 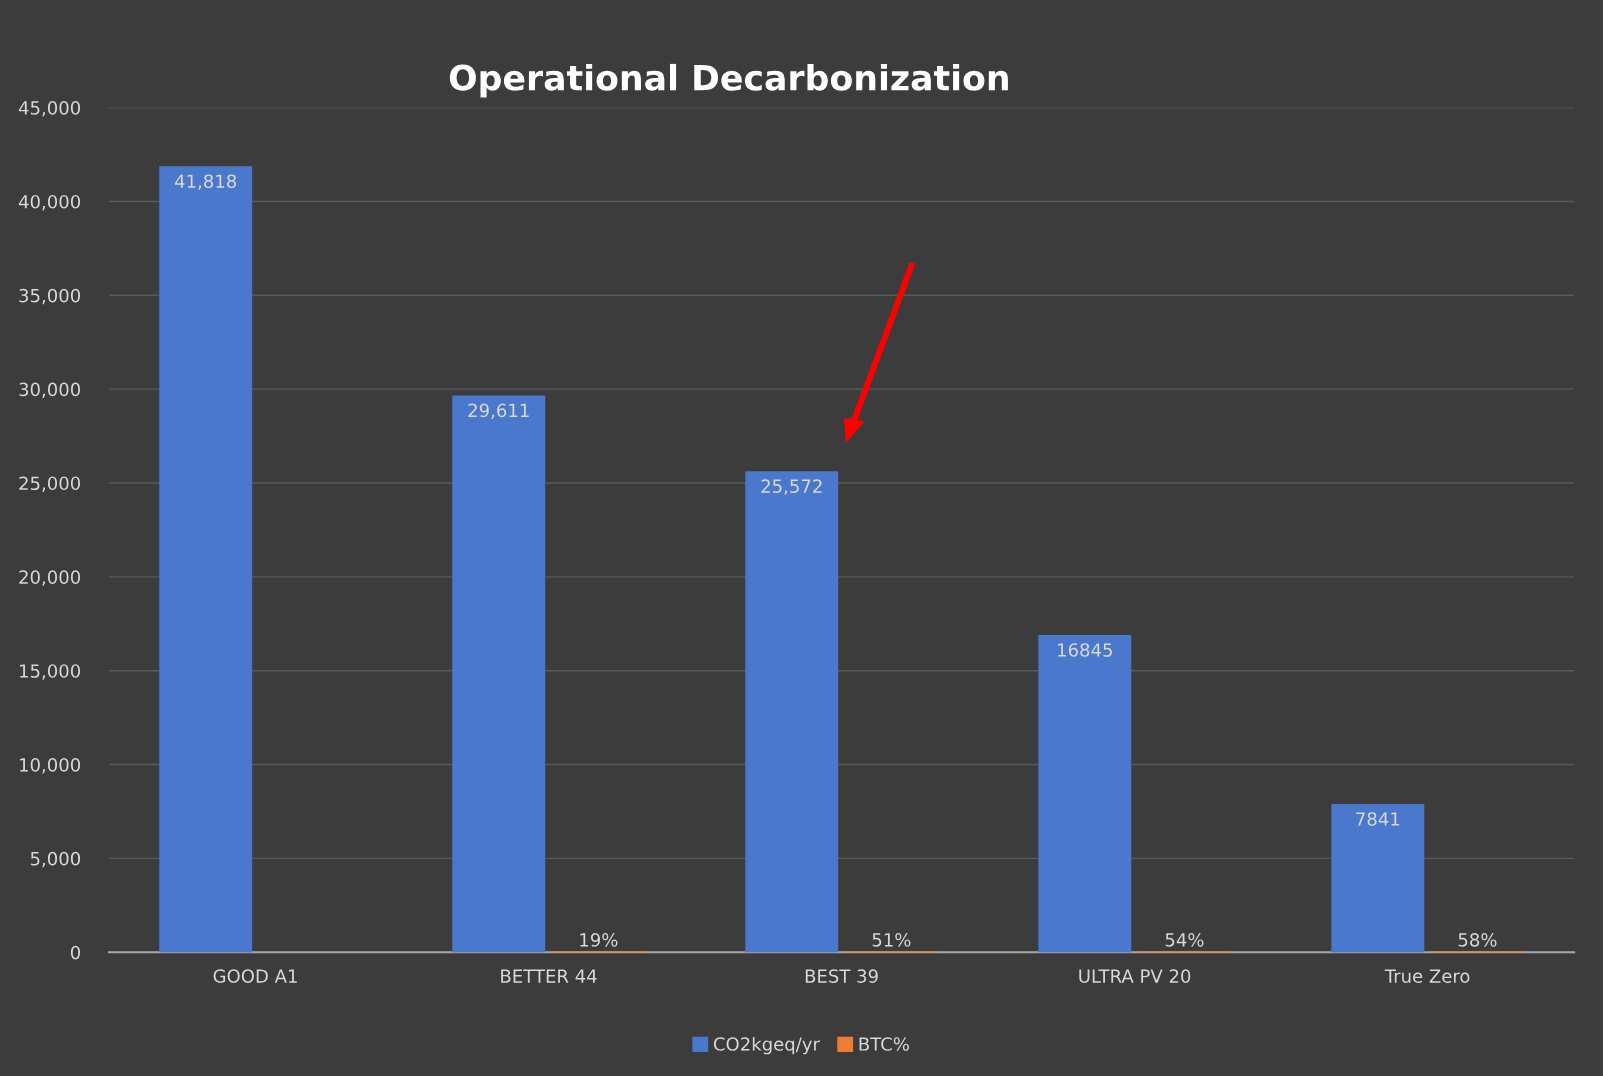 What do you see at coordinates (49, 202) in the screenshot?
I see `y-tick-label: 40,000` at bounding box center [49, 202].